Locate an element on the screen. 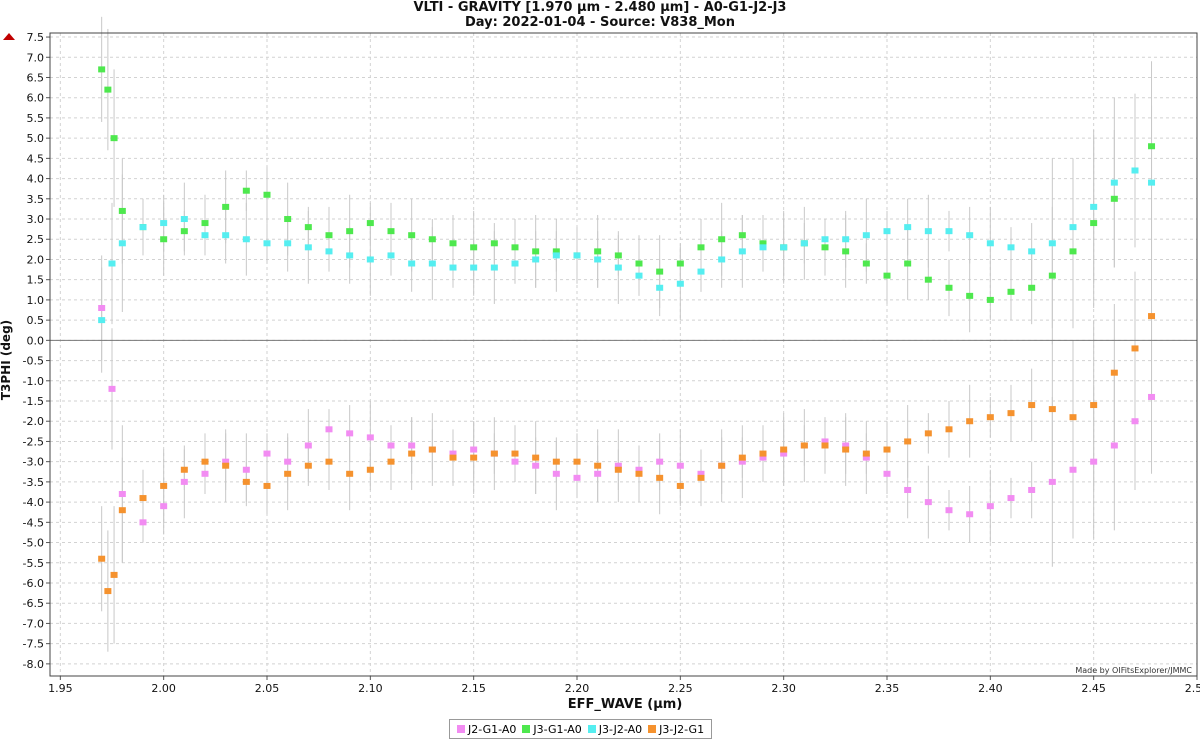 The image size is (1200, 739). y-tick-label: -4.0 is located at coordinates (33, 502).